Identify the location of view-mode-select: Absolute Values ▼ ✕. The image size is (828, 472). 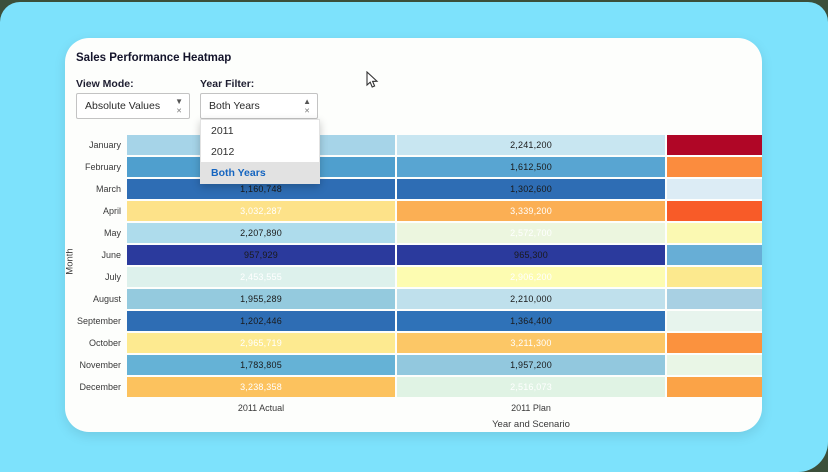
(133, 106).